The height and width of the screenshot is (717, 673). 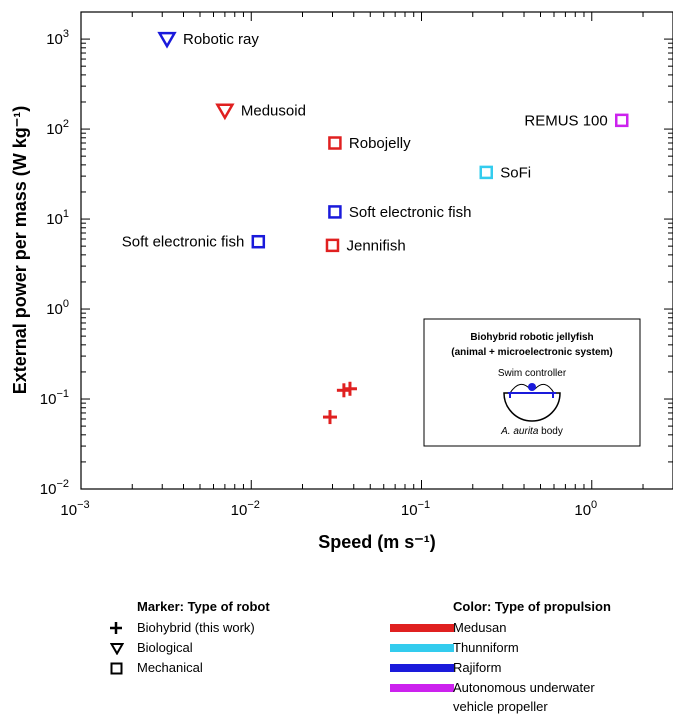 What do you see at coordinates (165, 647) in the screenshot?
I see `marker-legend-item: Biological` at bounding box center [165, 647].